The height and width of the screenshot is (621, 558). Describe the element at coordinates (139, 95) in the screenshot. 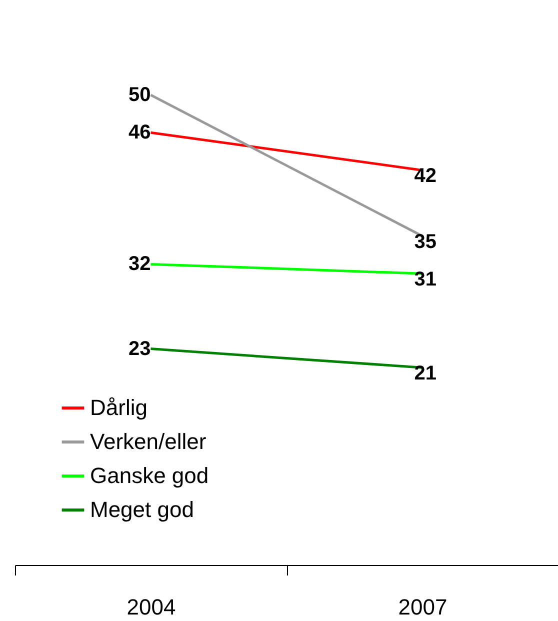

I see `data-label: 50` at that location.